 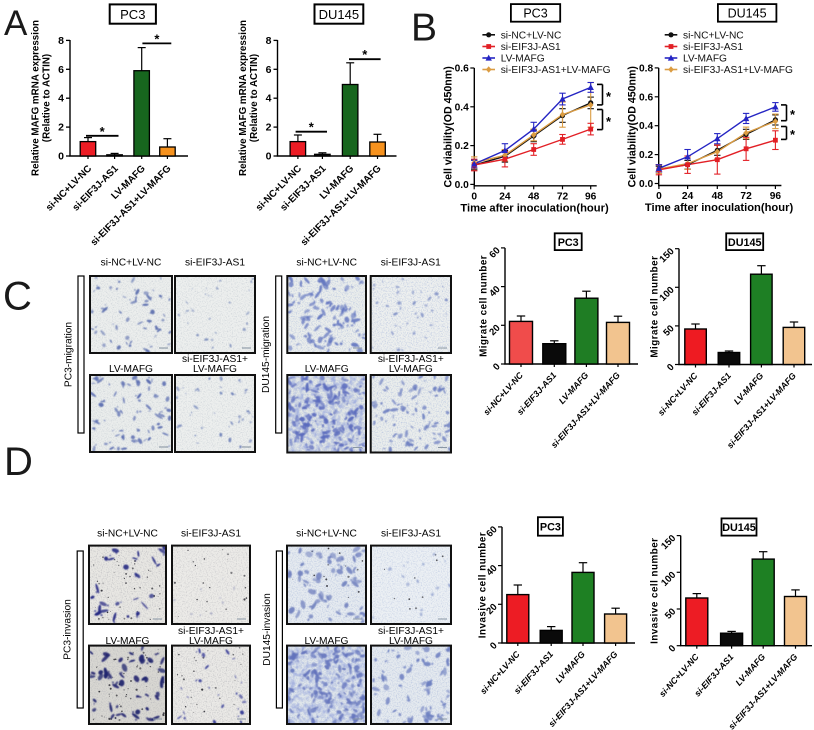 What do you see at coordinates (69, 354) in the screenshot?
I see `svg-text: PC3-migration` at bounding box center [69, 354].